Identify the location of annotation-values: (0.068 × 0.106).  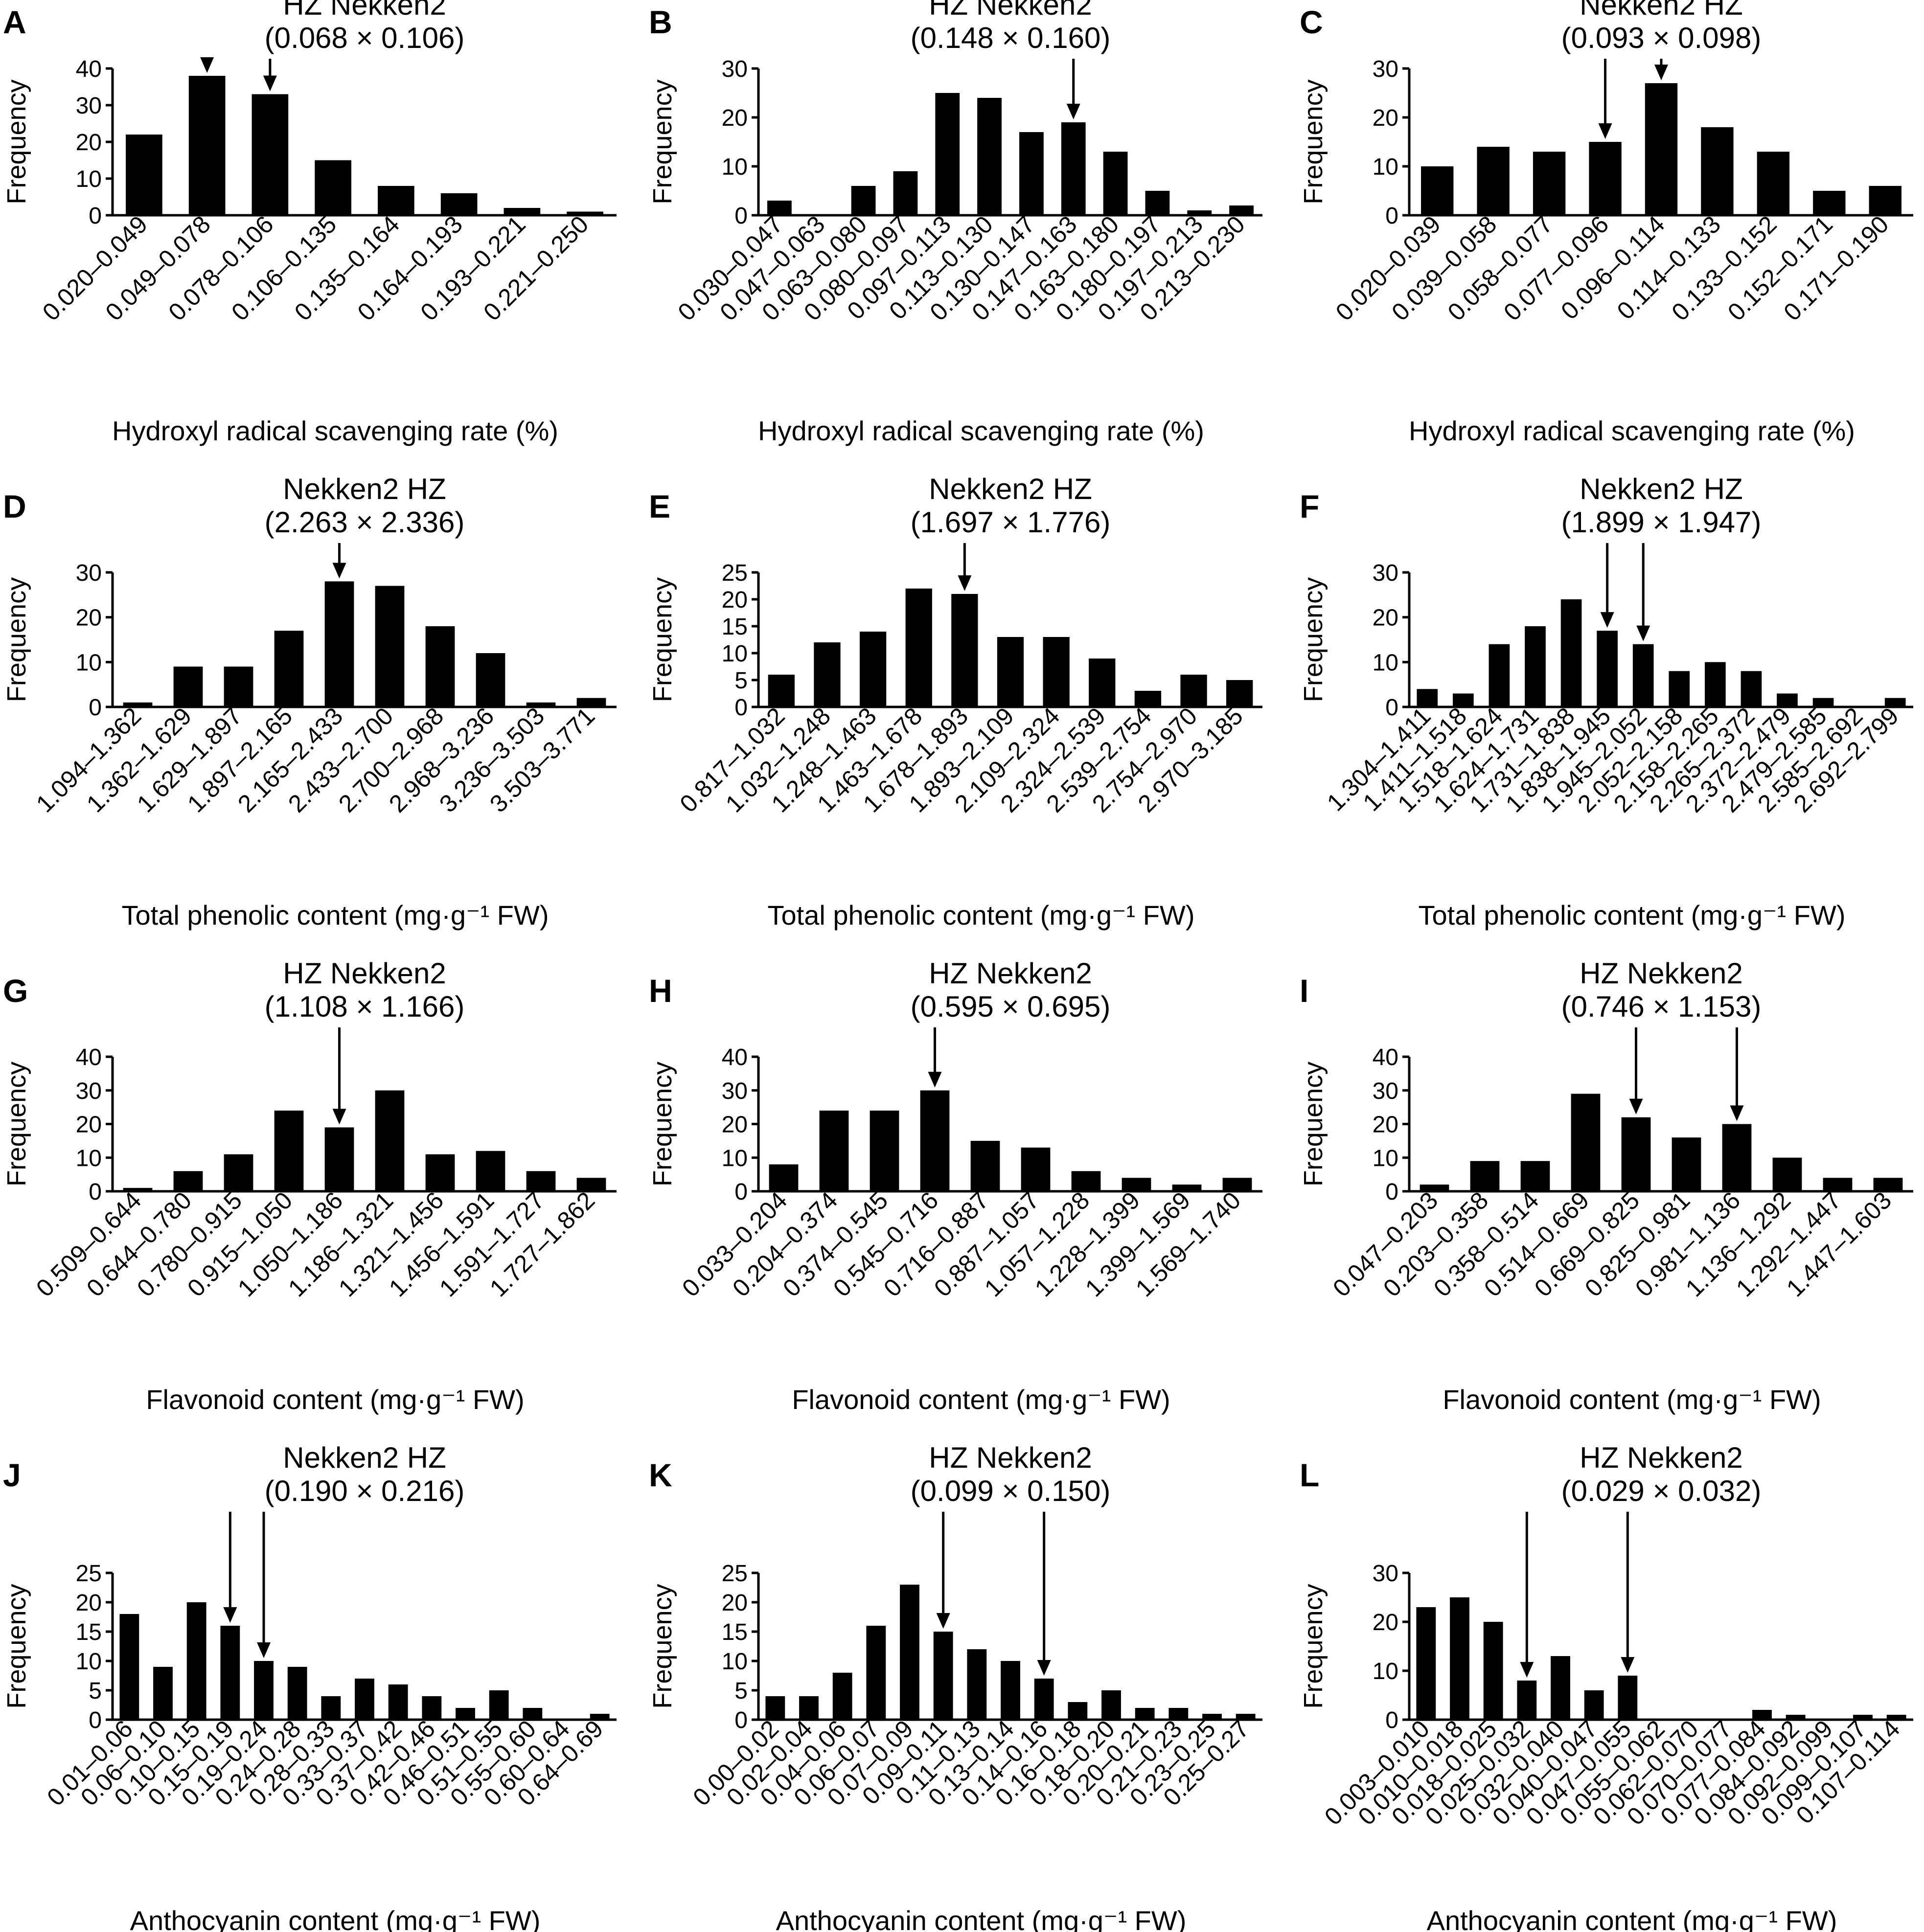
(365, 38).